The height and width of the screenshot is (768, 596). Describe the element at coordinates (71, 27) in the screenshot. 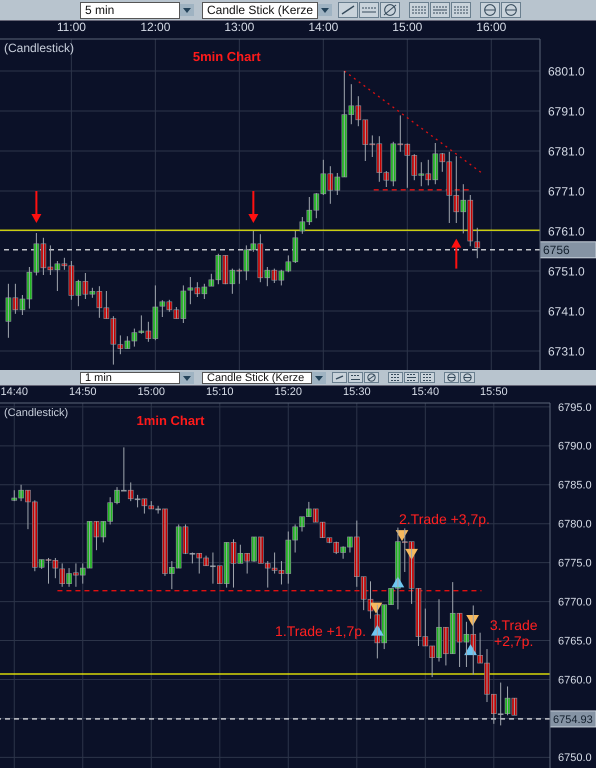

I see `x-tick-label: 11:00` at that location.